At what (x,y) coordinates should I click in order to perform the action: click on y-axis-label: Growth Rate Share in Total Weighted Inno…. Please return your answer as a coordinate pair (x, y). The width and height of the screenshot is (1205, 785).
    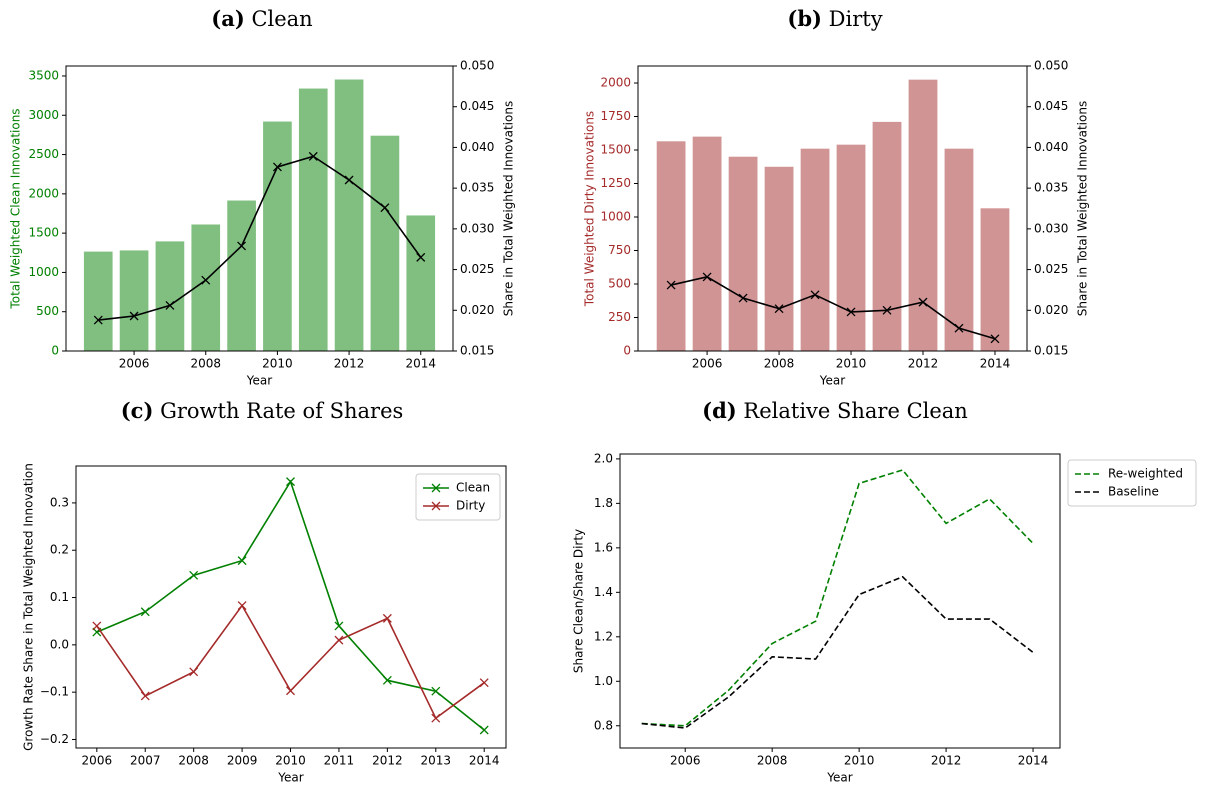
    Looking at the image, I should click on (29, 607).